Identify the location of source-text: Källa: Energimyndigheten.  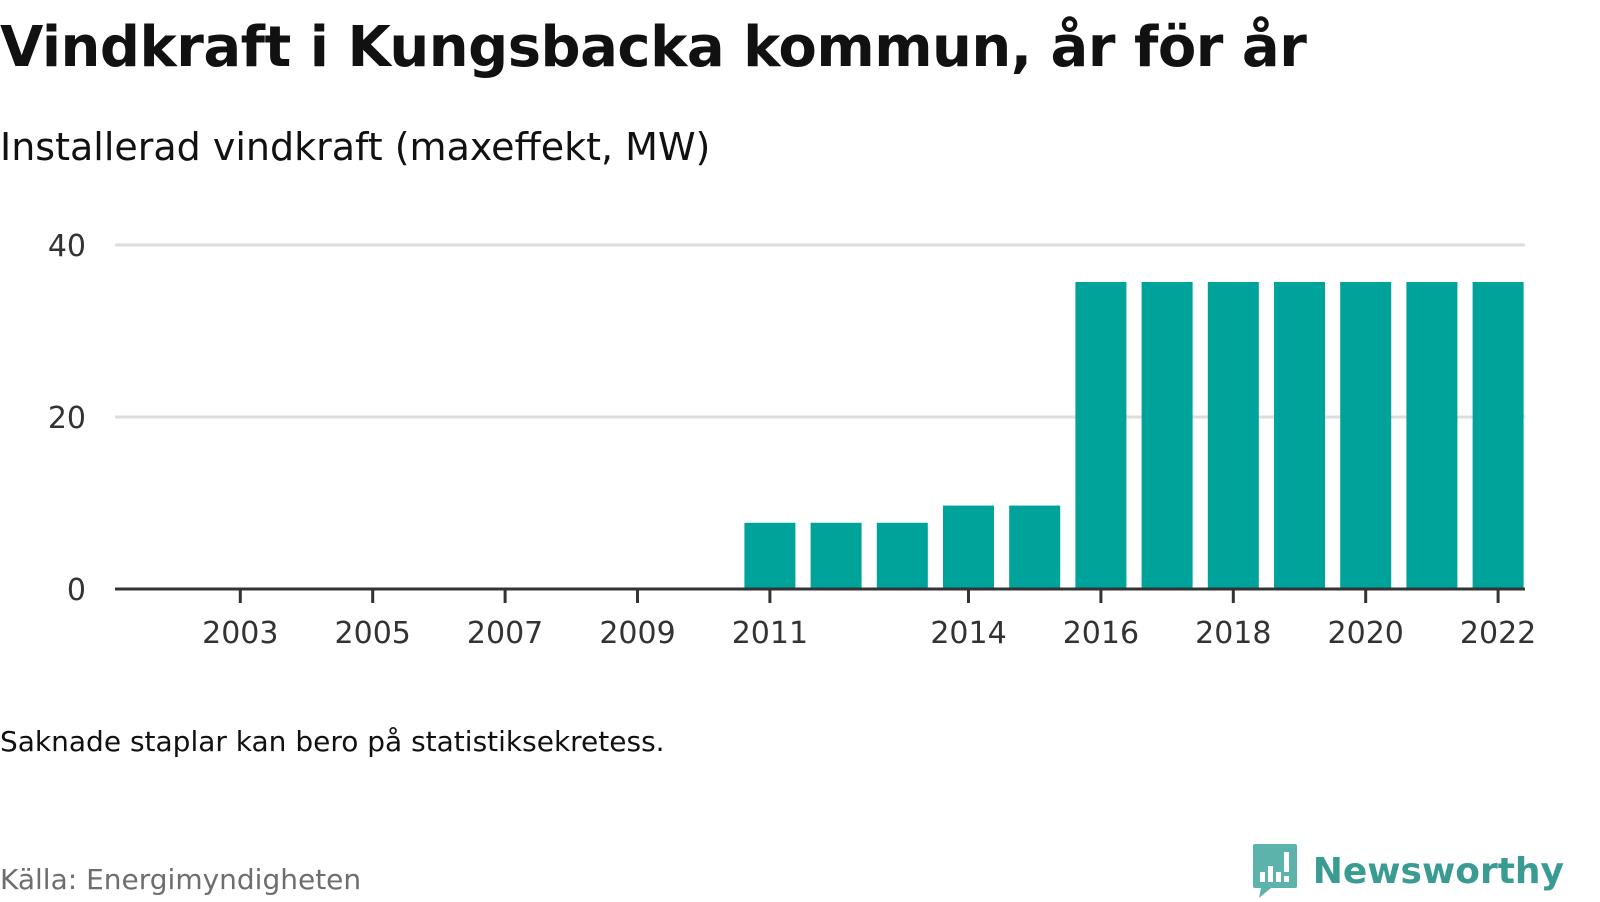
(181, 879).